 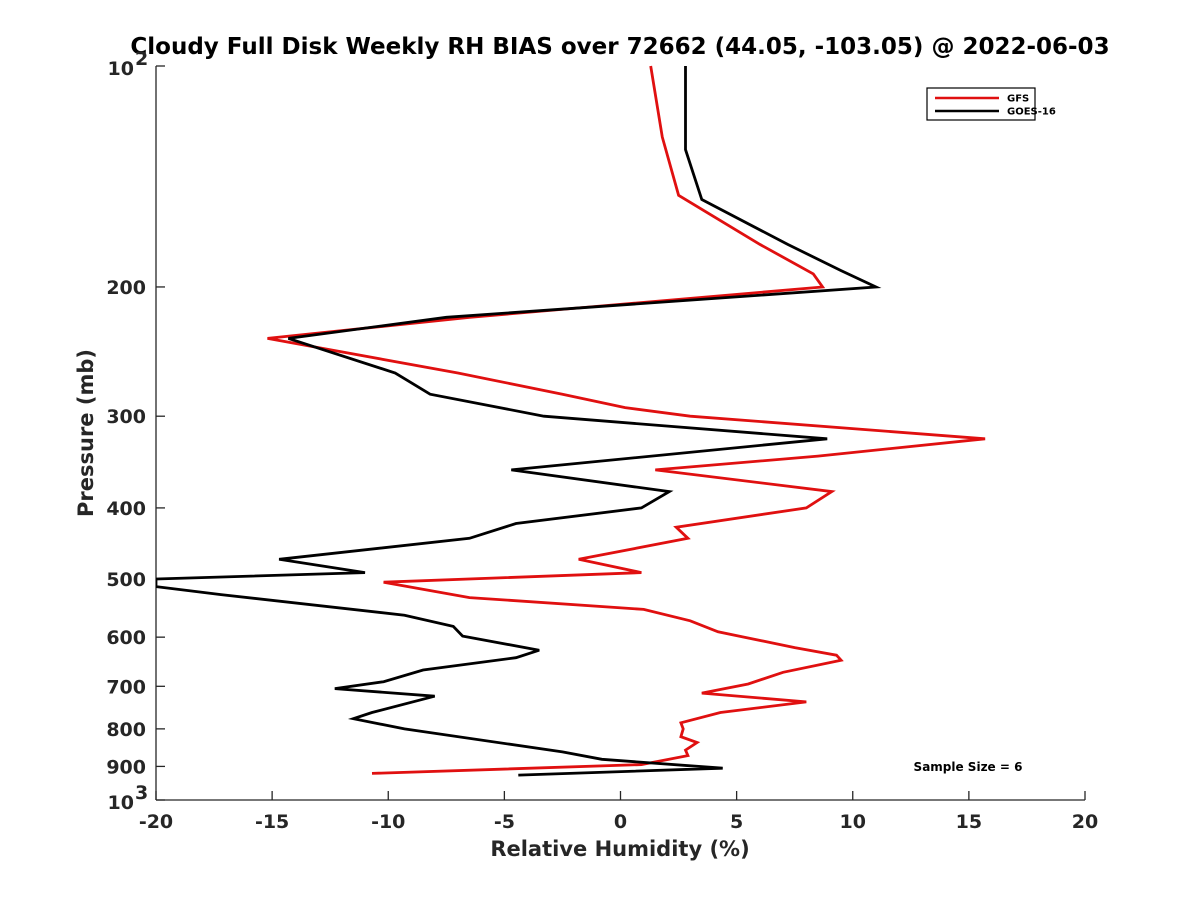 I want to click on y-tick-label: 700, so click(x=126, y=687).